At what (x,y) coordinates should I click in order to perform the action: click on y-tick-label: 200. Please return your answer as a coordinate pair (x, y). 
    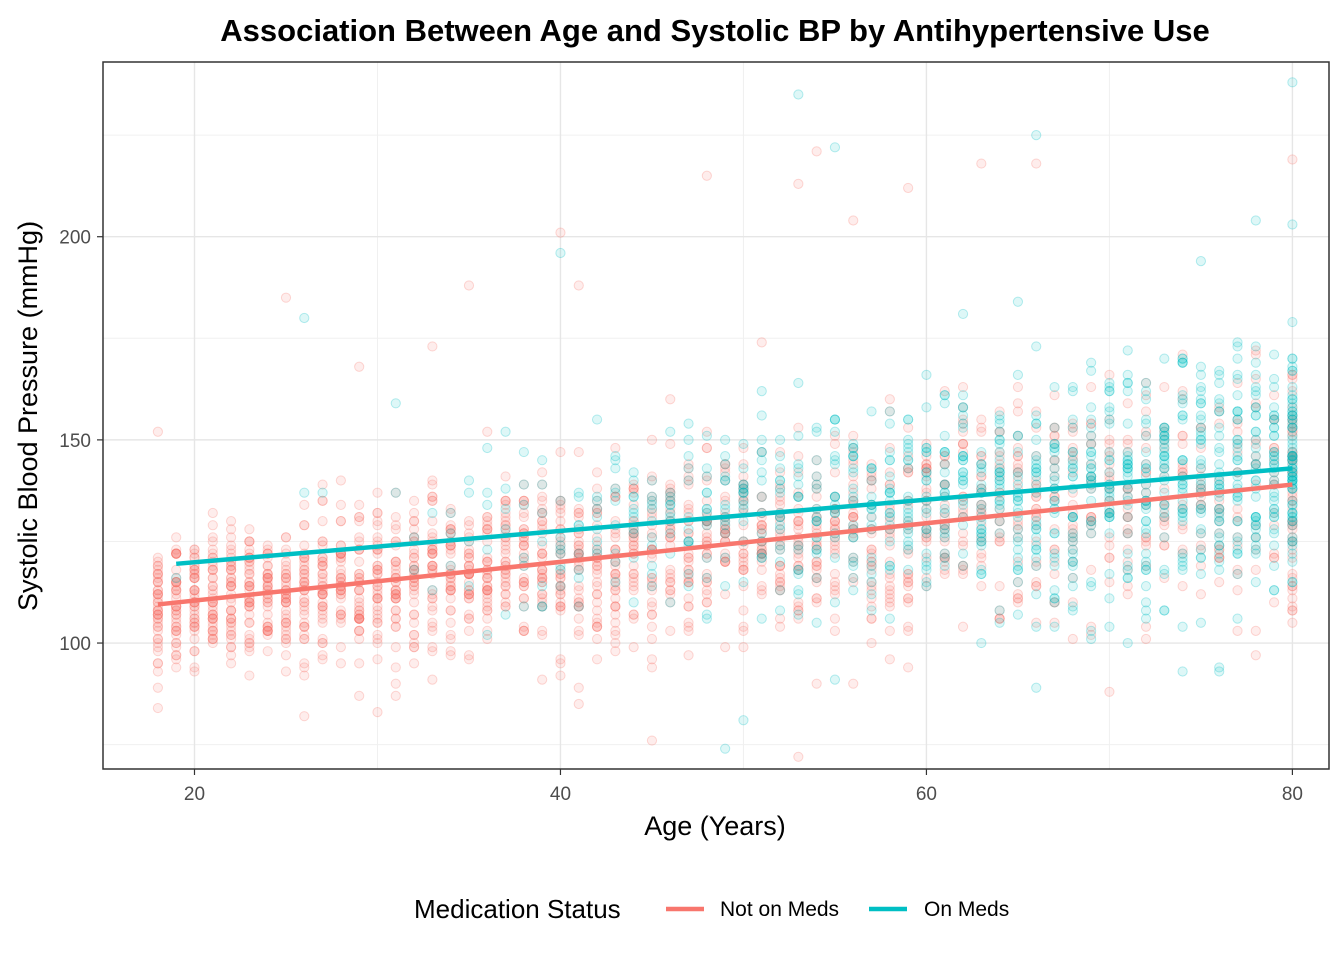
    Looking at the image, I should click on (75, 238).